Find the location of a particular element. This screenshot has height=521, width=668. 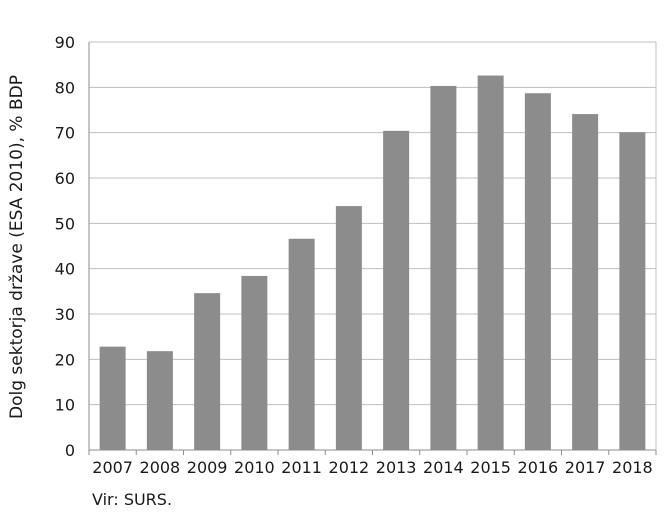

y-tick-label: 40 is located at coordinates (65, 269).